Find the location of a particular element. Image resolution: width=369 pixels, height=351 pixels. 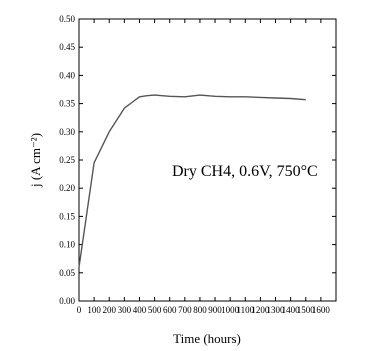

x-tick-label: 1300 is located at coordinates (276, 310).